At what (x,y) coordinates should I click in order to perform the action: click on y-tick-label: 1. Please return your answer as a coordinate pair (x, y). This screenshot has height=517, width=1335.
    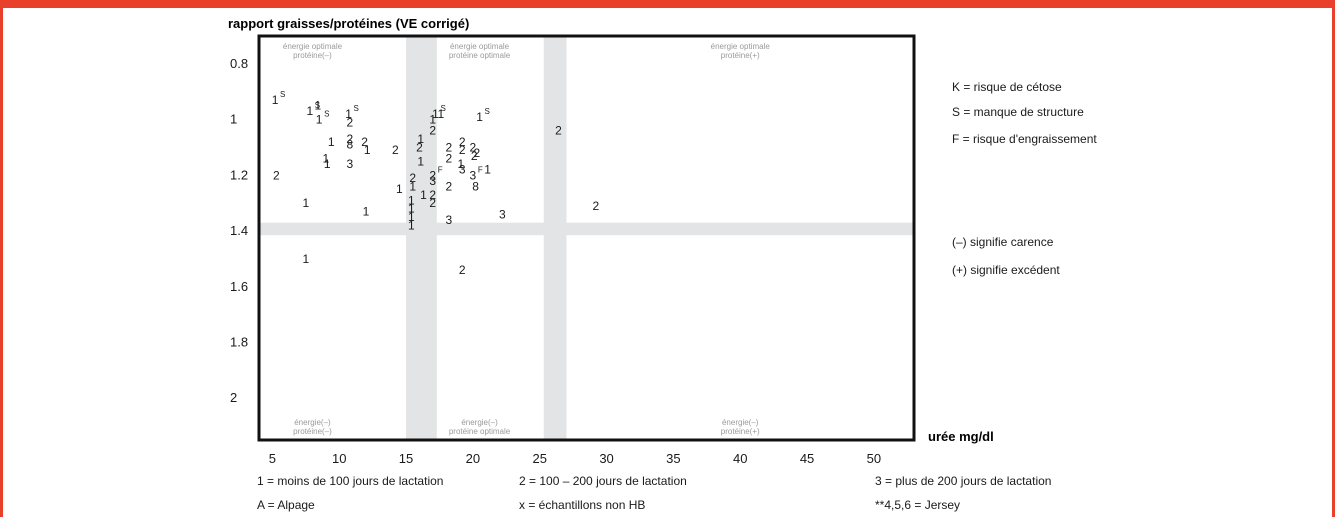
    Looking at the image, I should click on (233, 119).